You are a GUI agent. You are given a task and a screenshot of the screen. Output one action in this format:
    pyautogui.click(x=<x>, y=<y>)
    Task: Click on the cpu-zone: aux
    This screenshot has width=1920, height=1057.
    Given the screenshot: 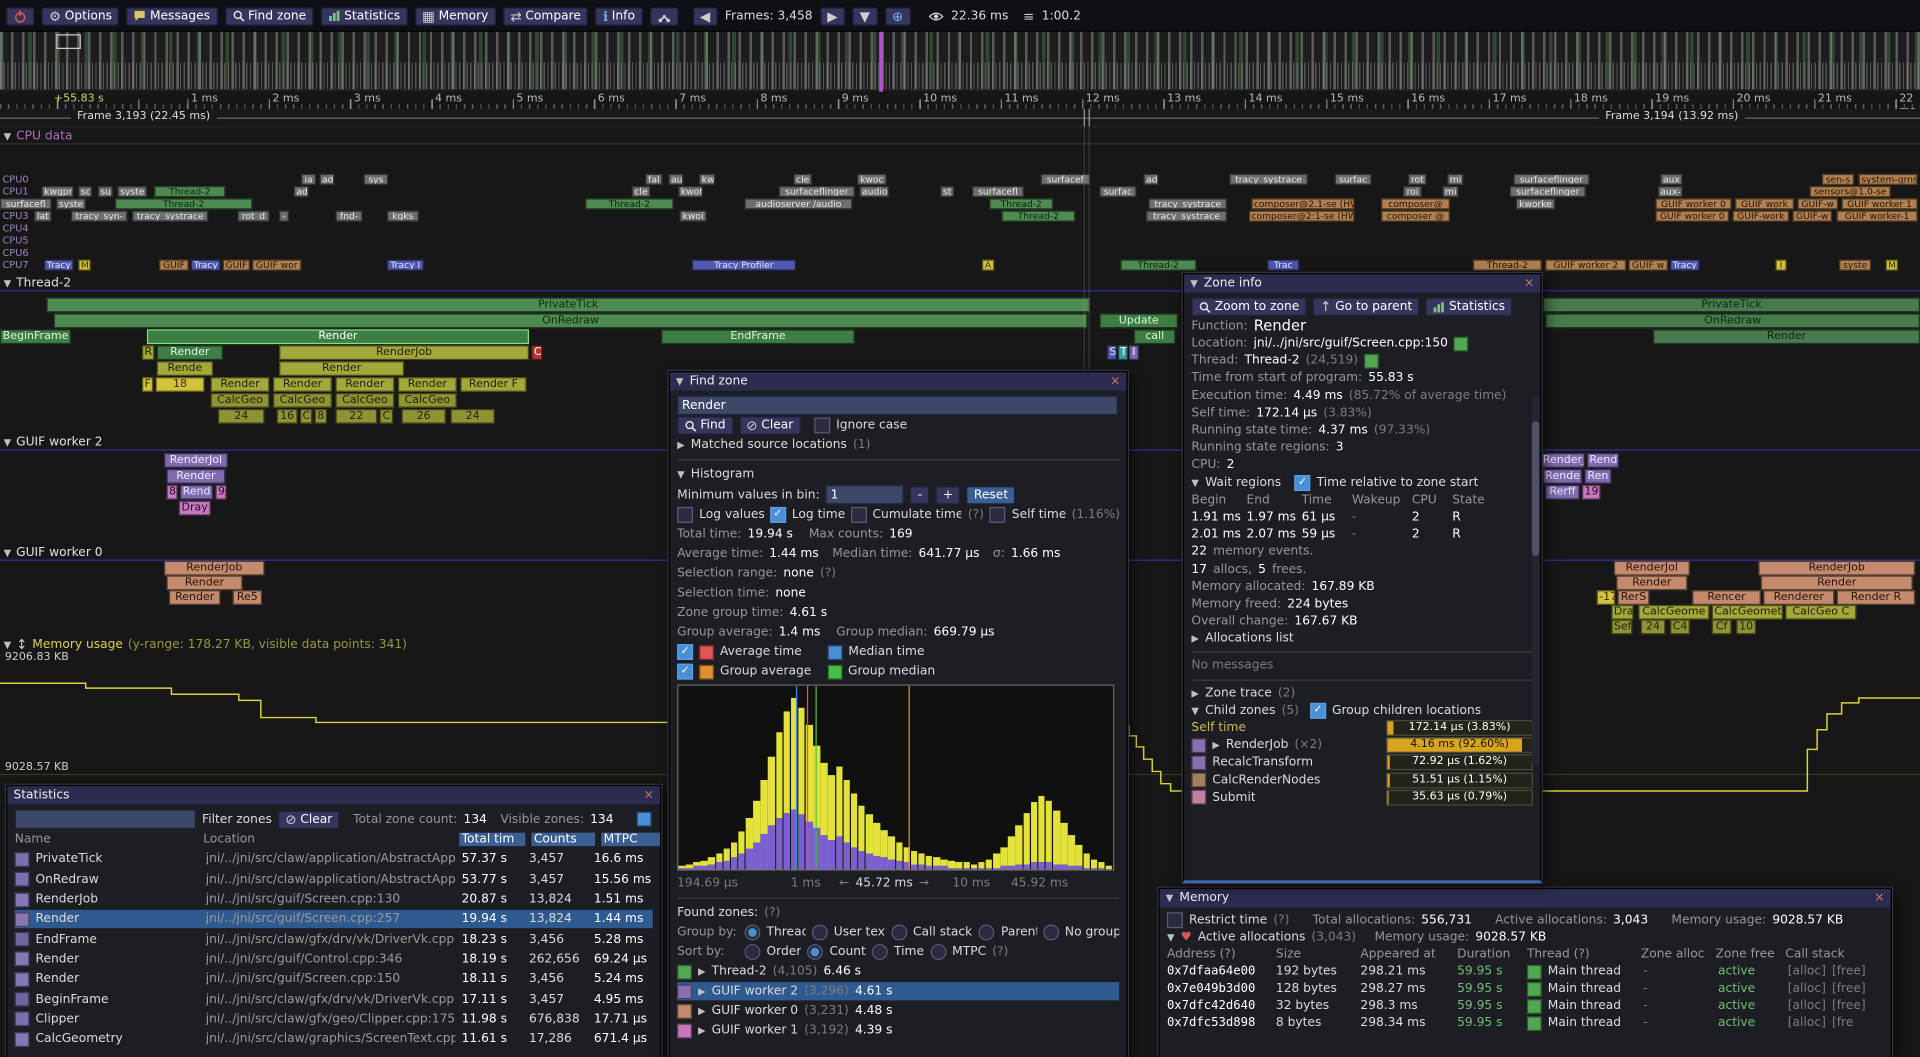 What is the action you would take?
    pyautogui.click(x=1671, y=179)
    